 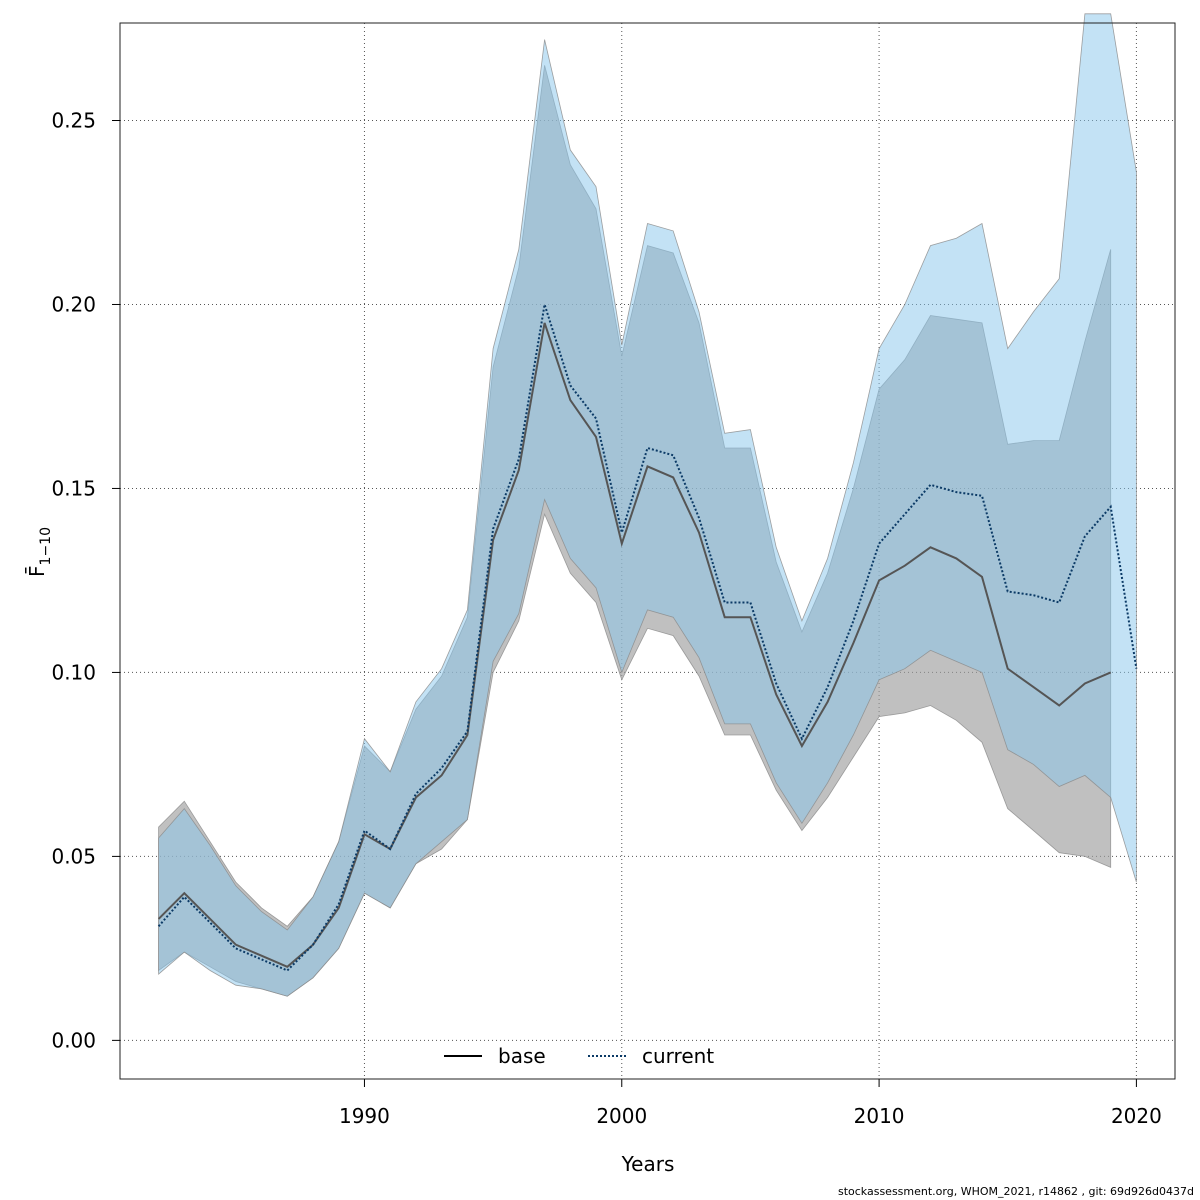 What do you see at coordinates (522, 1056) in the screenshot?
I see `legend-label-base: base` at bounding box center [522, 1056].